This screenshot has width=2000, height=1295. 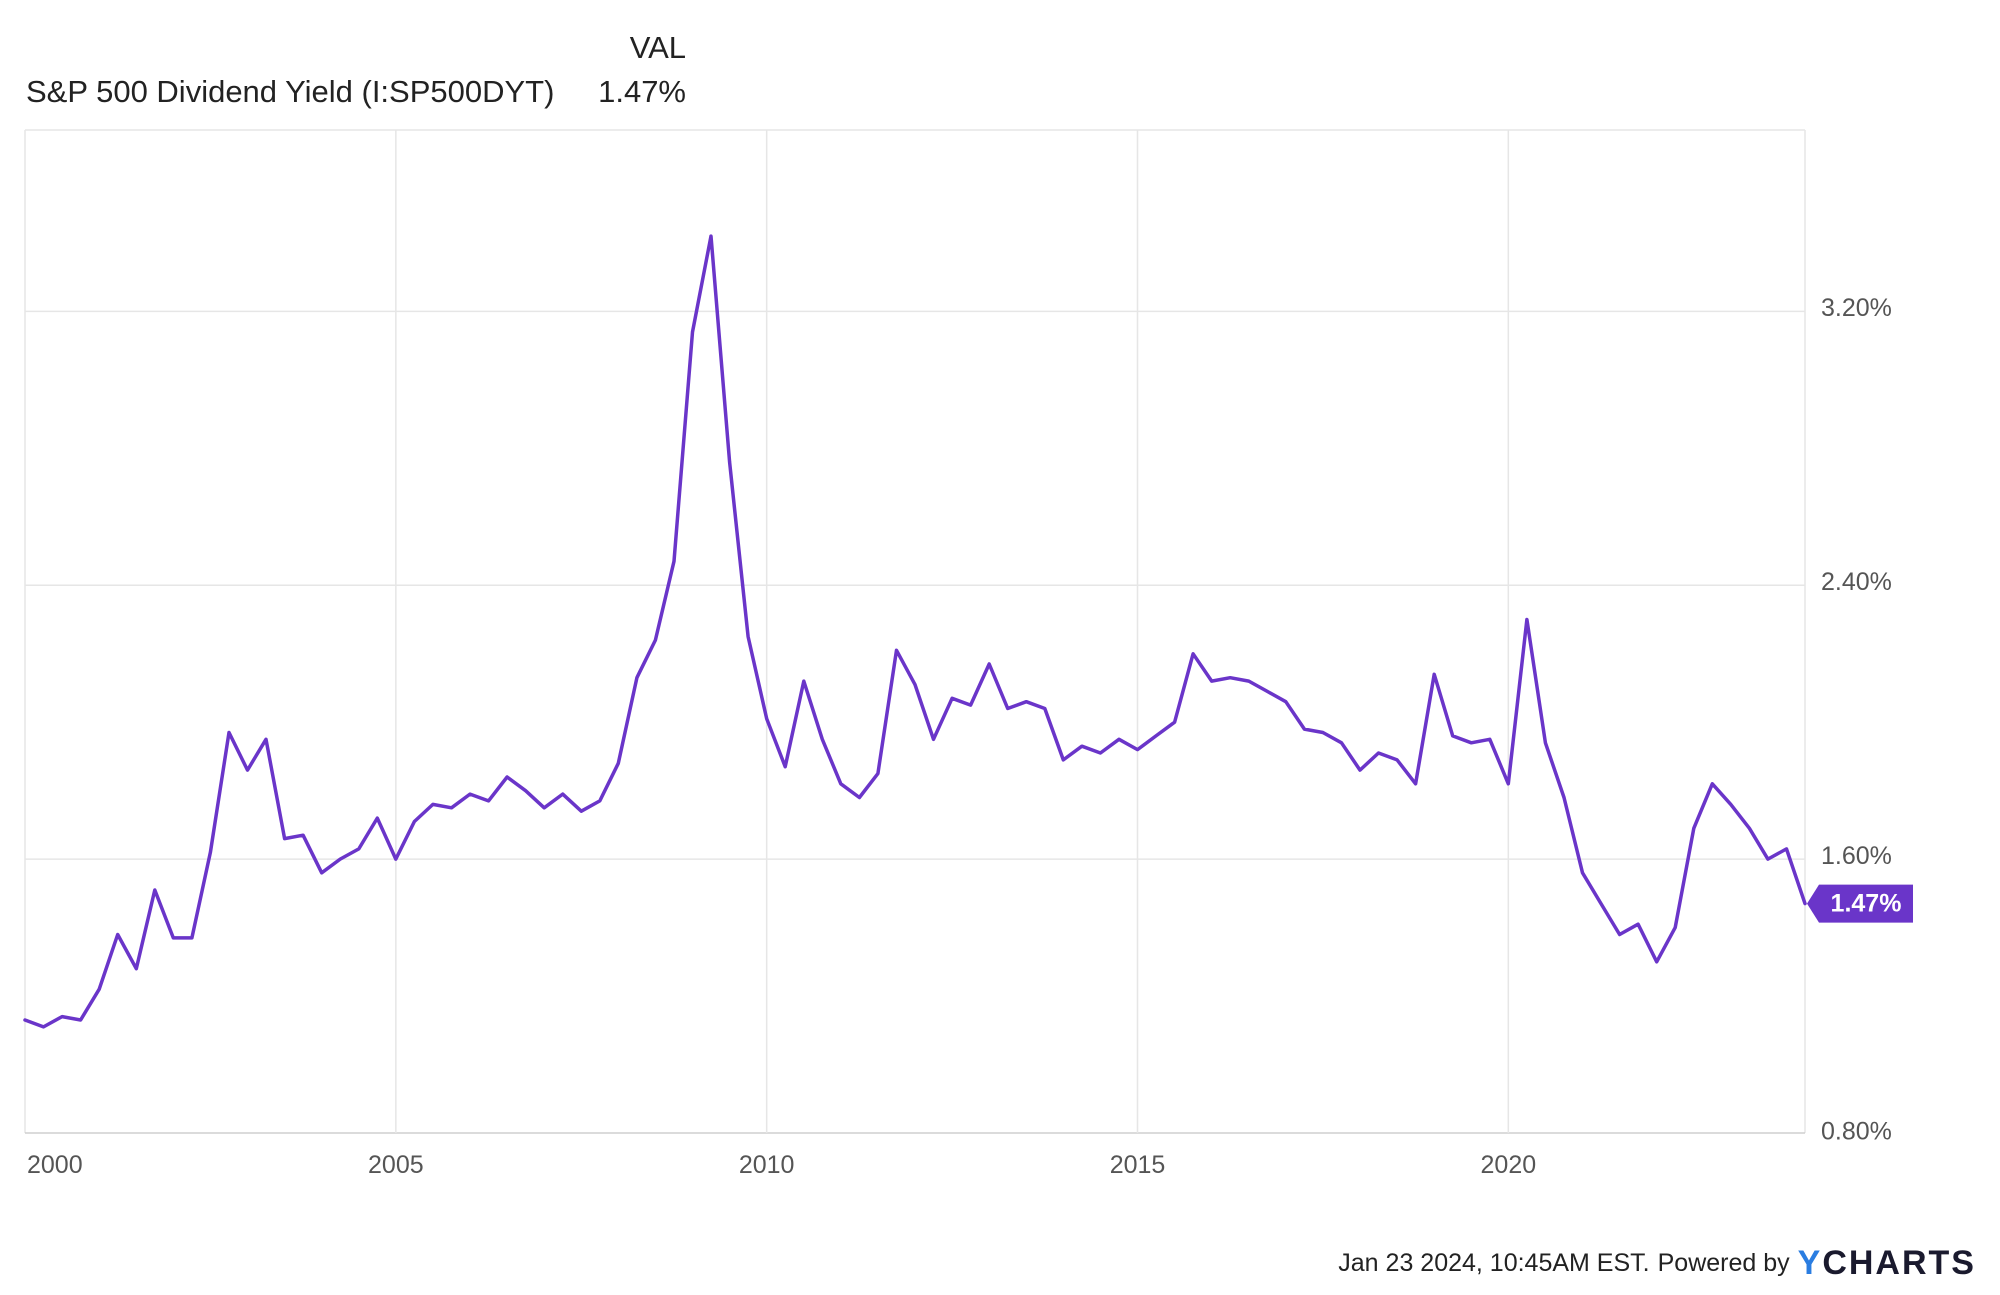 What do you see at coordinates (1866, 903) in the screenshot?
I see `last-value-badge-label: 1.47%` at bounding box center [1866, 903].